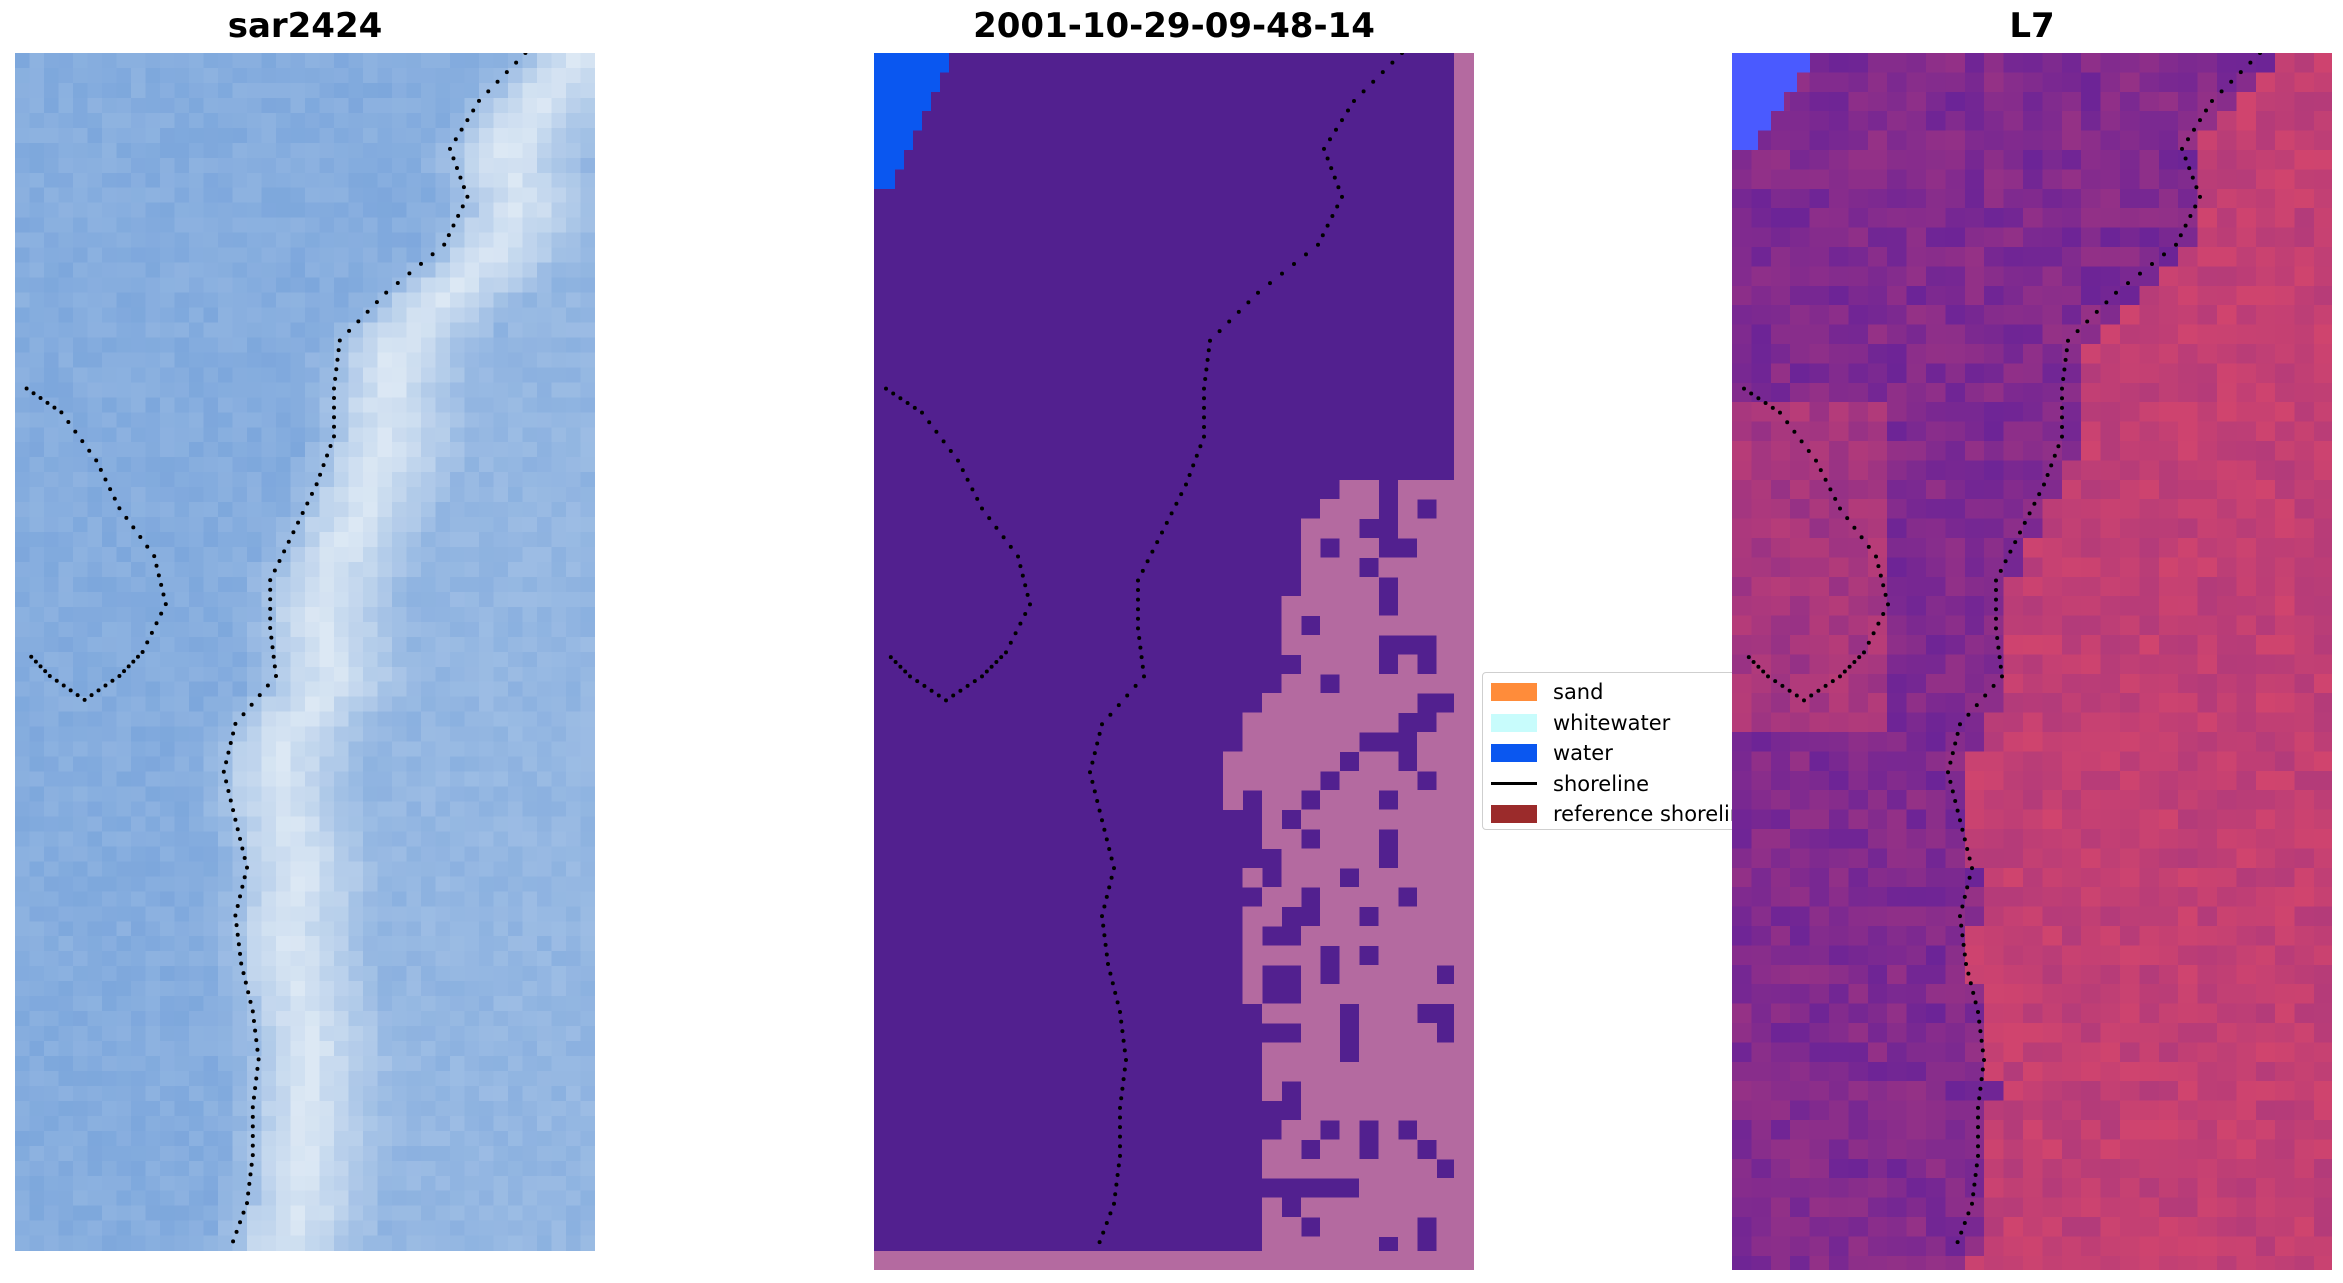 This screenshot has width=2343, height=1283. Describe the element at coordinates (374, 648) in the screenshot. I see `rgb-shoreline` at that location.